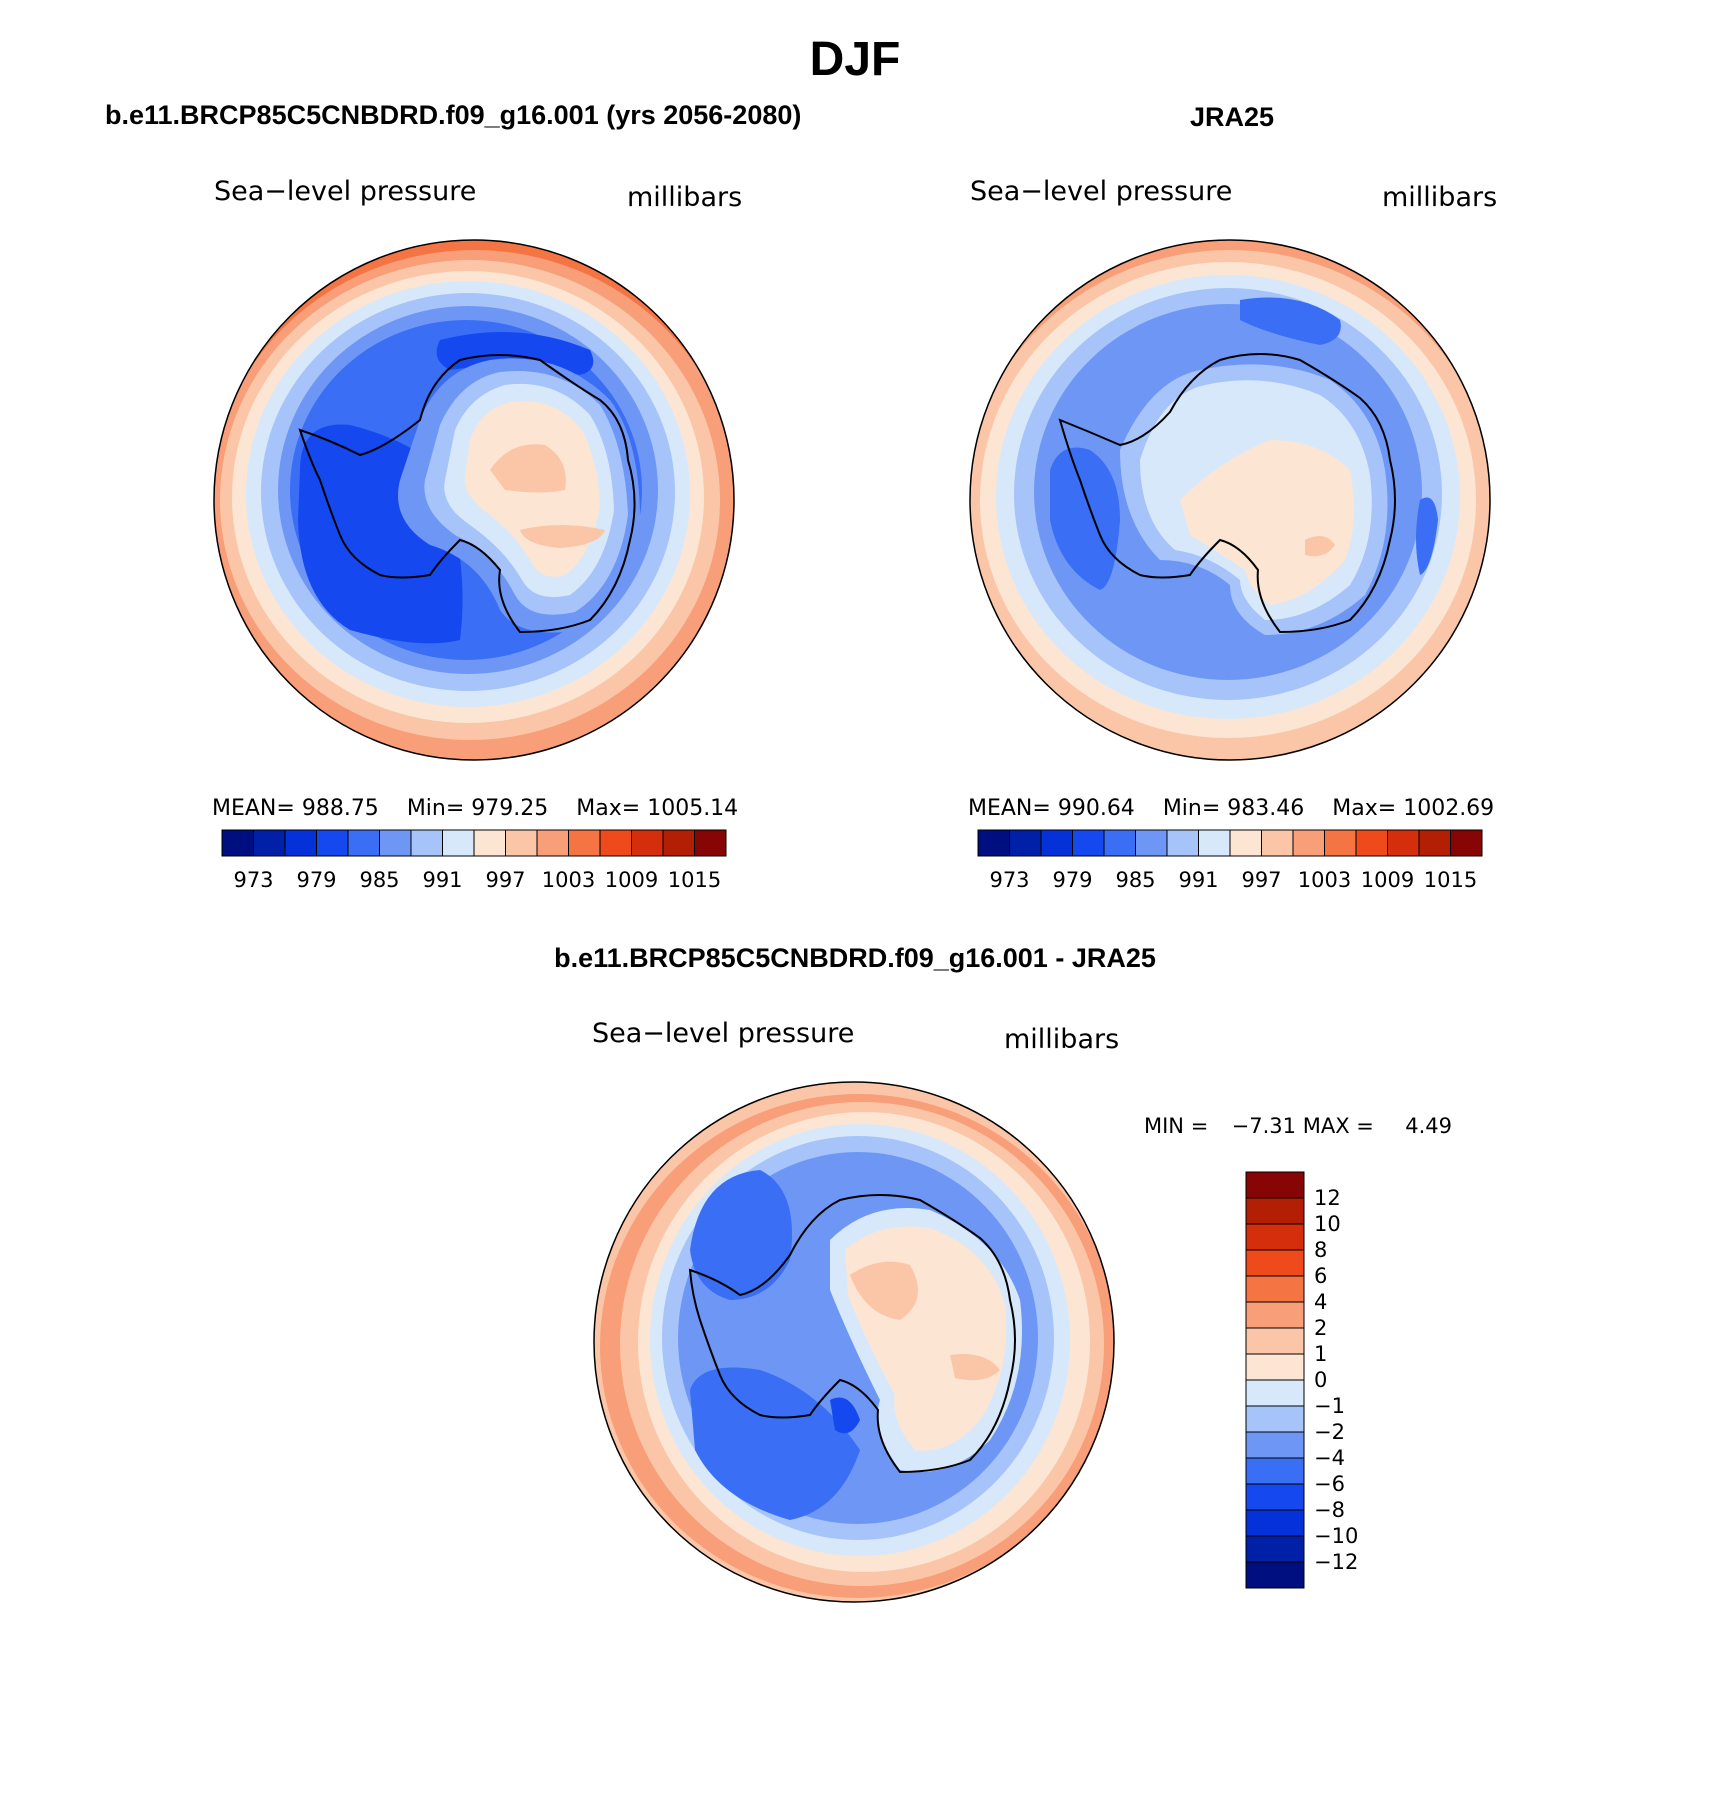 This screenshot has height=1806, width=1710. What do you see at coordinates (1429, 1126) in the screenshot?
I see `diff-max-value: 4.49` at bounding box center [1429, 1126].